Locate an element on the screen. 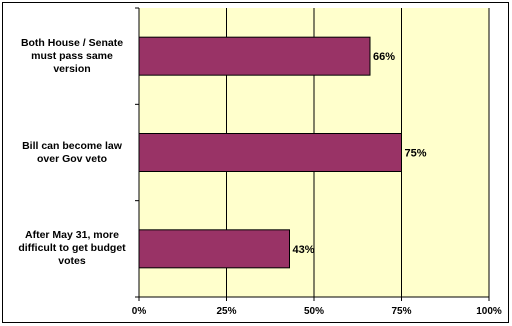 Image resolution: width=512 pixels, height=326 pixels. data-label: 43% is located at coordinates (304, 250).